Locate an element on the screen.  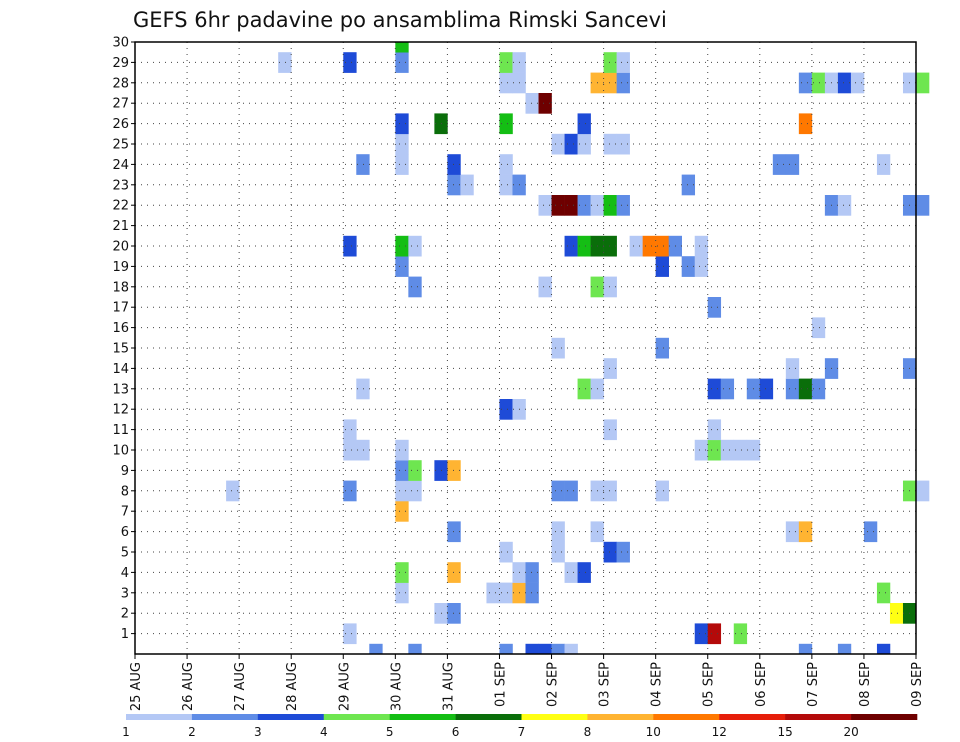
legend-label-10: 15 is located at coordinates (785, 732).